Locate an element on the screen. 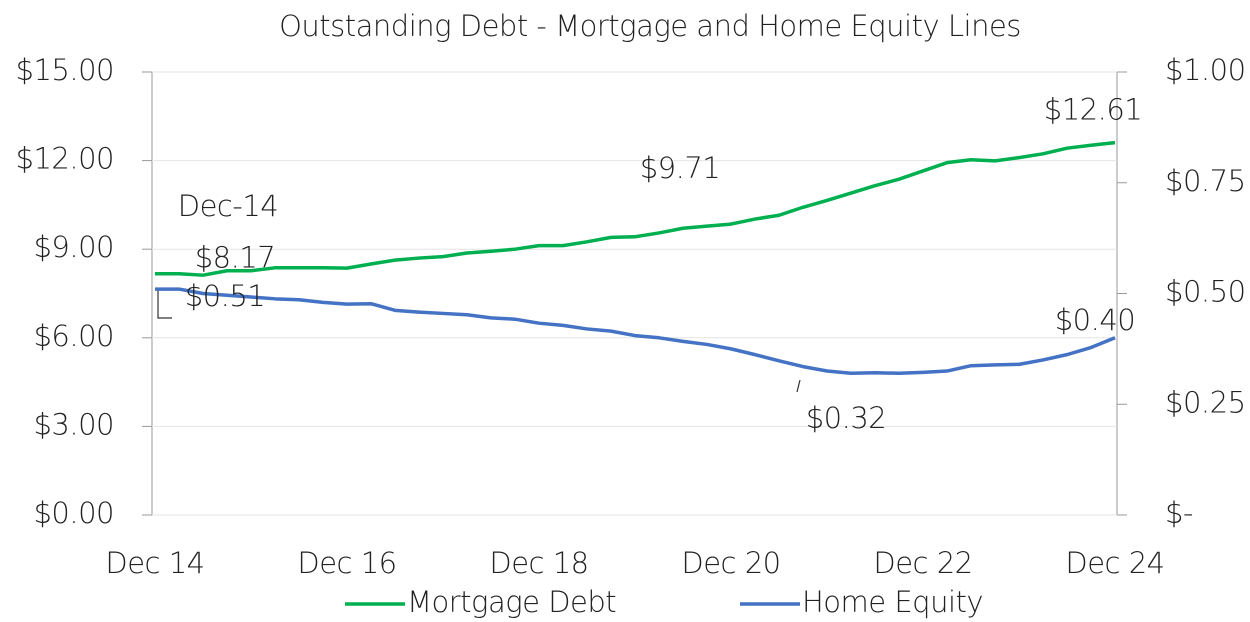 The image size is (1250, 622). data-label: $0.51 is located at coordinates (225, 296).